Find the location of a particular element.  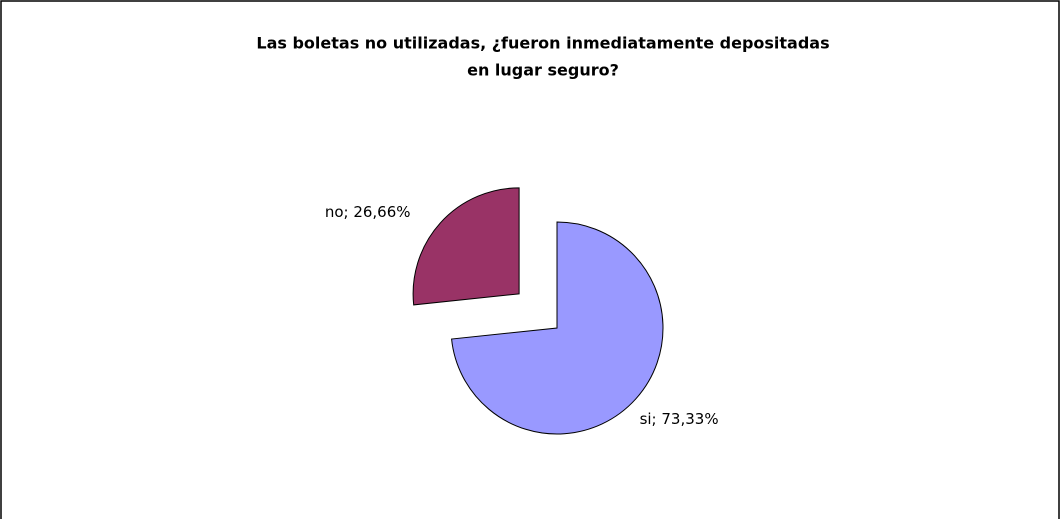

data-label: si; 73,33% is located at coordinates (679, 419).